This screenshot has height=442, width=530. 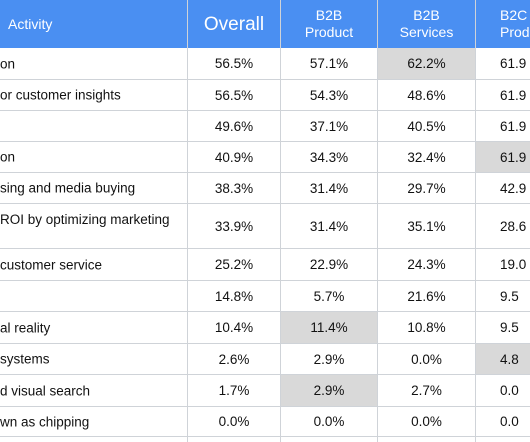 What do you see at coordinates (329, 157) in the screenshot?
I see `cell-value: 34.3%` at bounding box center [329, 157].